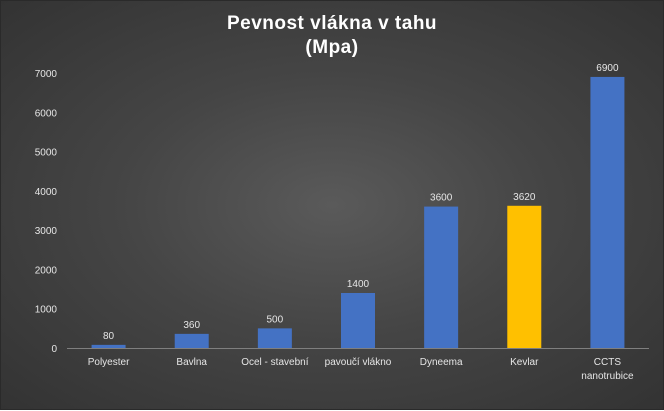 This screenshot has width=664, height=411. Describe the element at coordinates (46, 74) in the screenshot. I see `y-tick-label: 7000` at that location.